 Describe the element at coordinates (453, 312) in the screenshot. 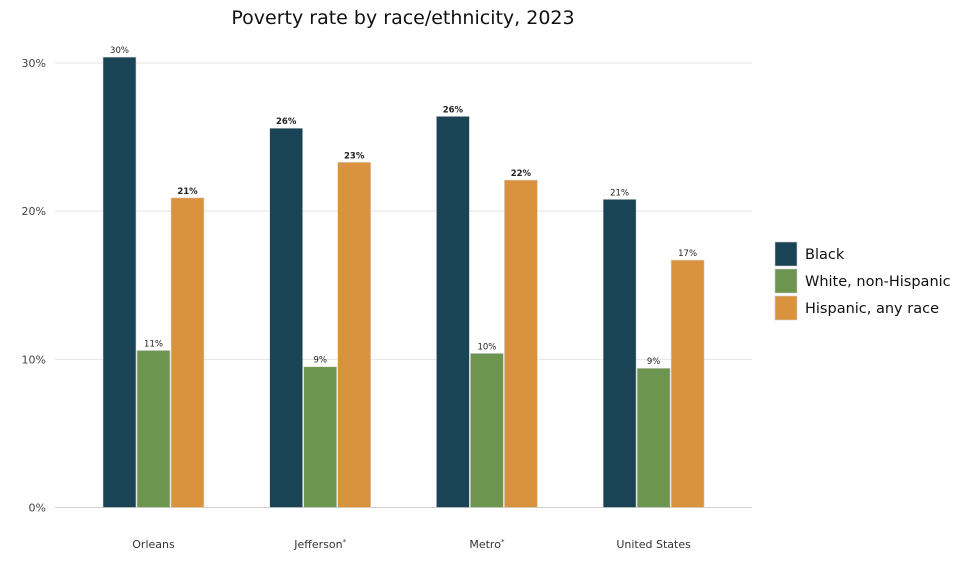

I see `bar-black-metro` at that location.